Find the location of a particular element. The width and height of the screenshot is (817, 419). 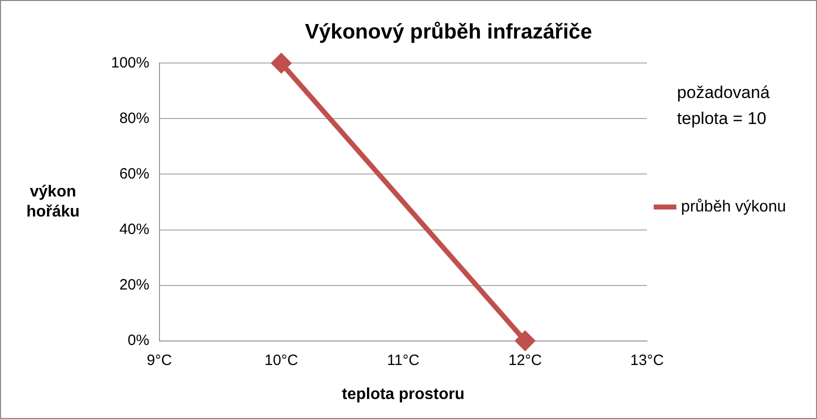

x-tick-label: 10°C is located at coordinates (281, 360).